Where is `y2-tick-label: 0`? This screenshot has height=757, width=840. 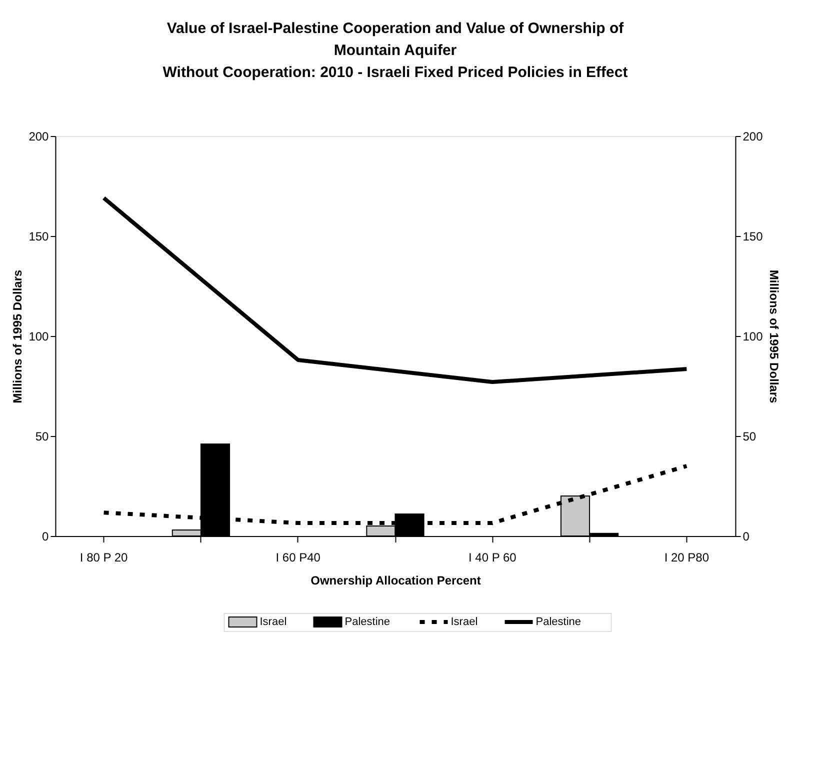
y2-tick-label: 0 is located at coordinates (746, 537).